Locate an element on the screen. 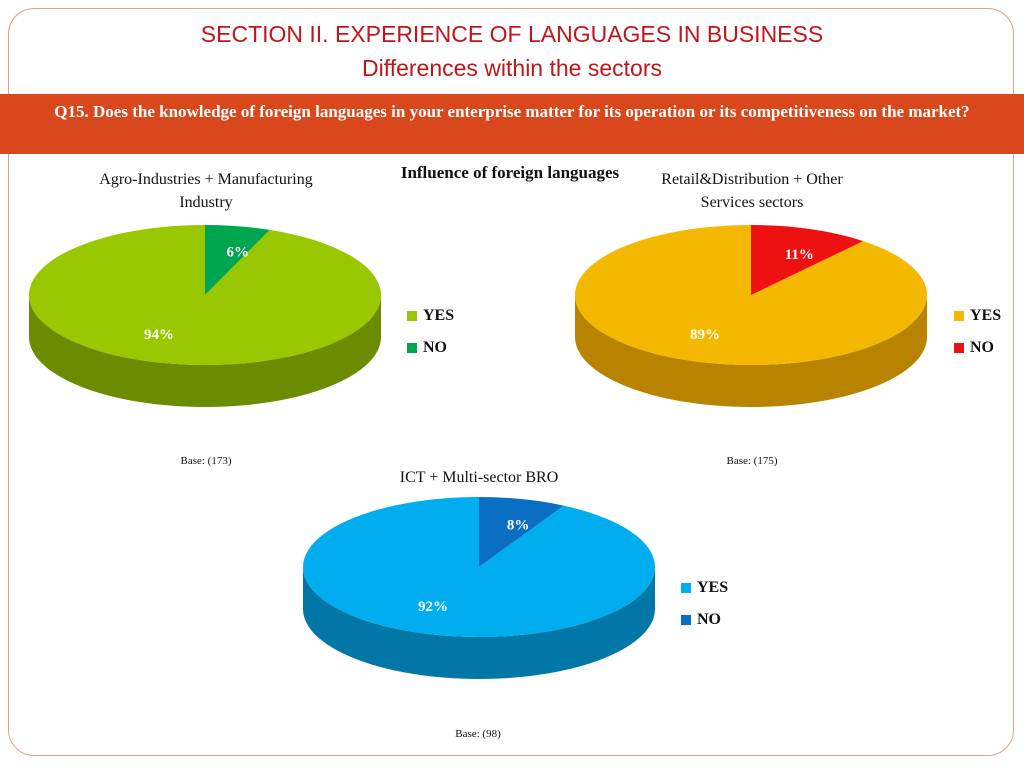 Image resolution: width=1024 pixels, height=768 pixels. pie-label-no-ict: 8% is located at coordinates (518, 525).